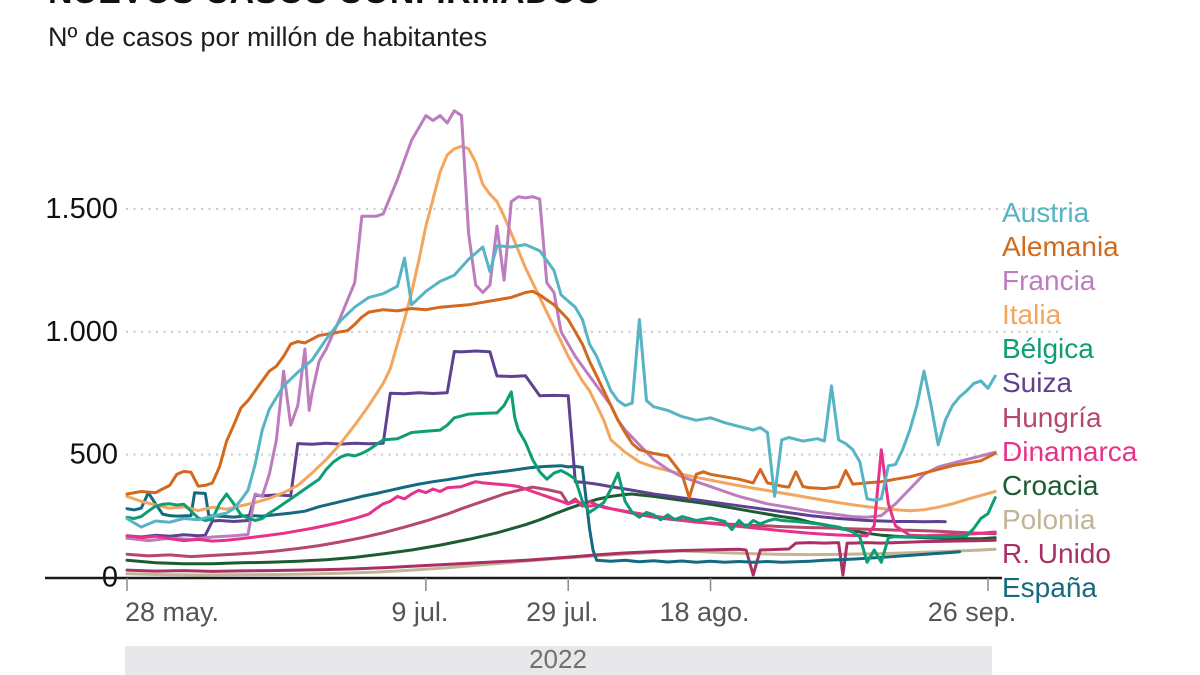 Image resolution: width=1200 pixels, height=675 pixels. Describe the element at coordinates (561, 529) in the screenshot. I see `series-line-croacia` at that location.